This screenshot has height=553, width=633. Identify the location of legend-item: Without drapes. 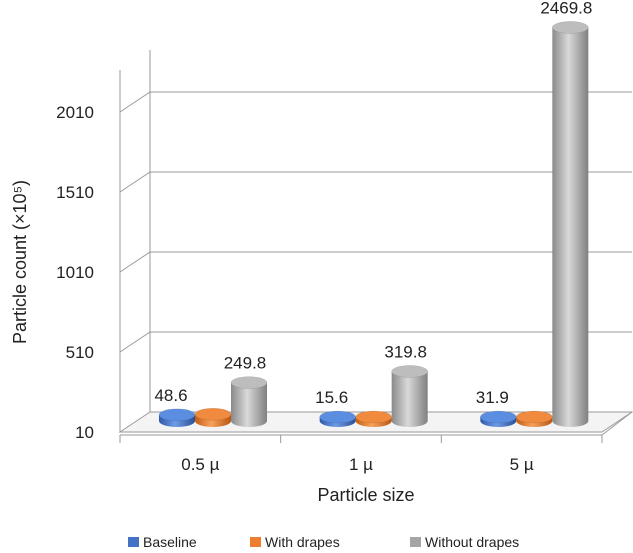
(464, 542).